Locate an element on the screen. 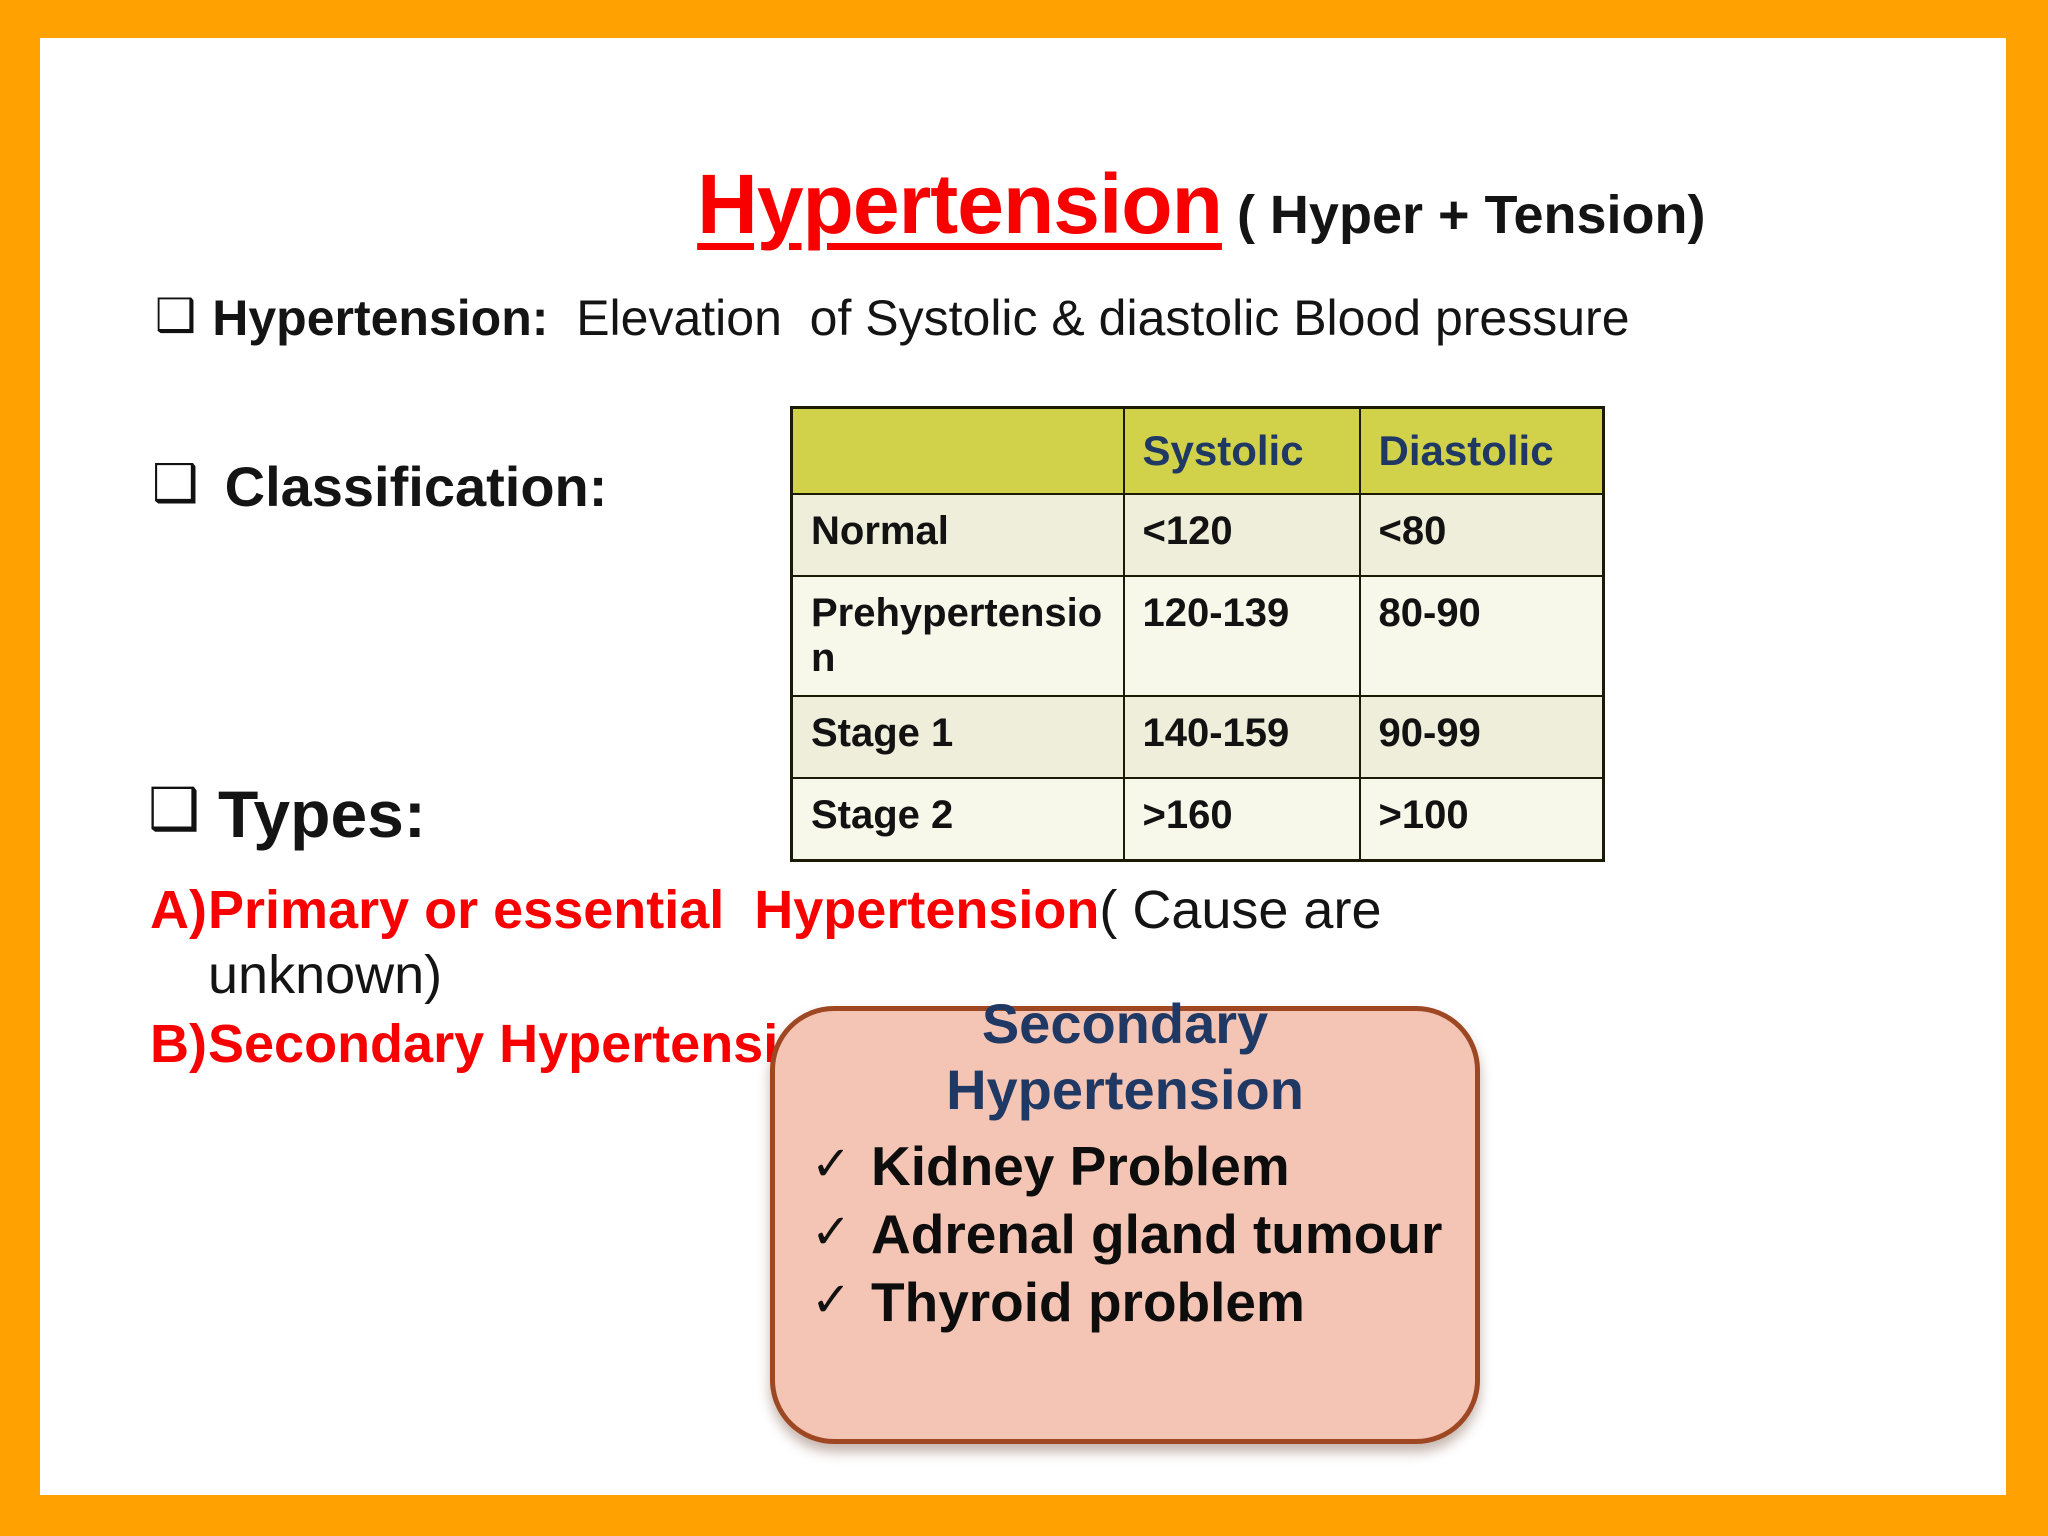 This screenshot has width=2048, height=1536. item-marker: B) is located at coordinates (178, 1043).